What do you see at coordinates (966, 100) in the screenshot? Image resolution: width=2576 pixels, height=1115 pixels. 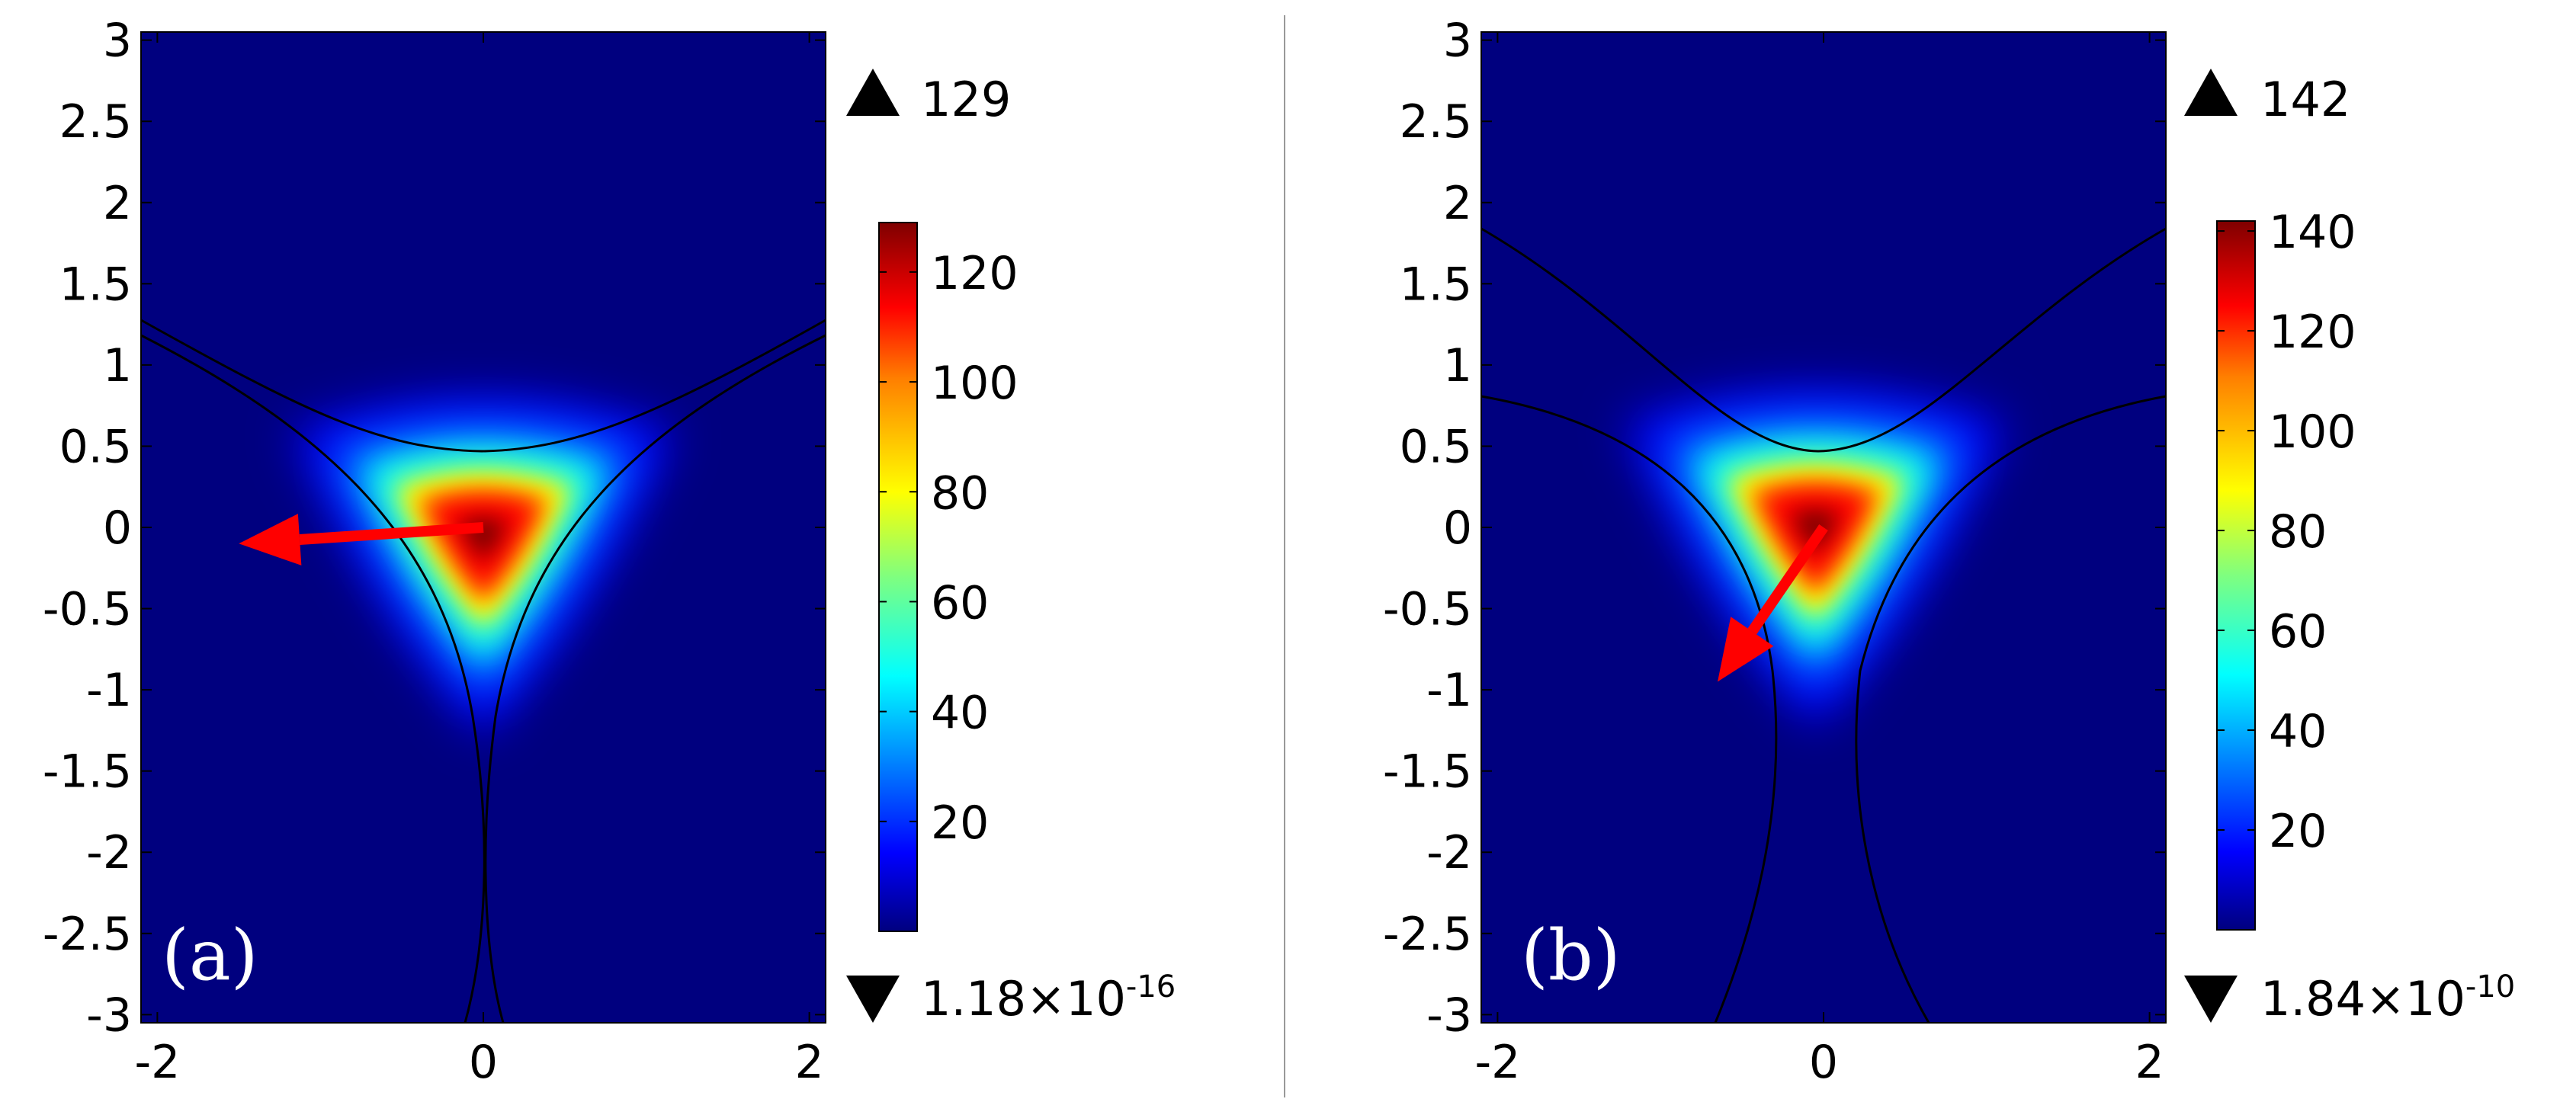 I see `max-value: 129` at bounding box center [966, 100].